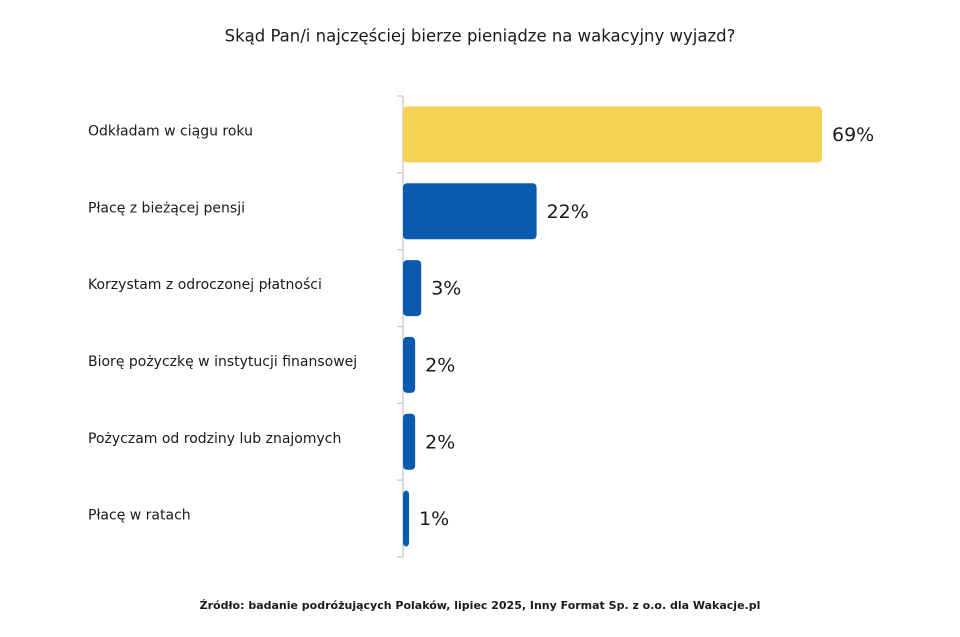 This screenshot has height=637, width=960. Describe the element at coordinates (205, 285) in the screenshot. I see `category-label: Korzystam z odroczonej płatności` at that location.